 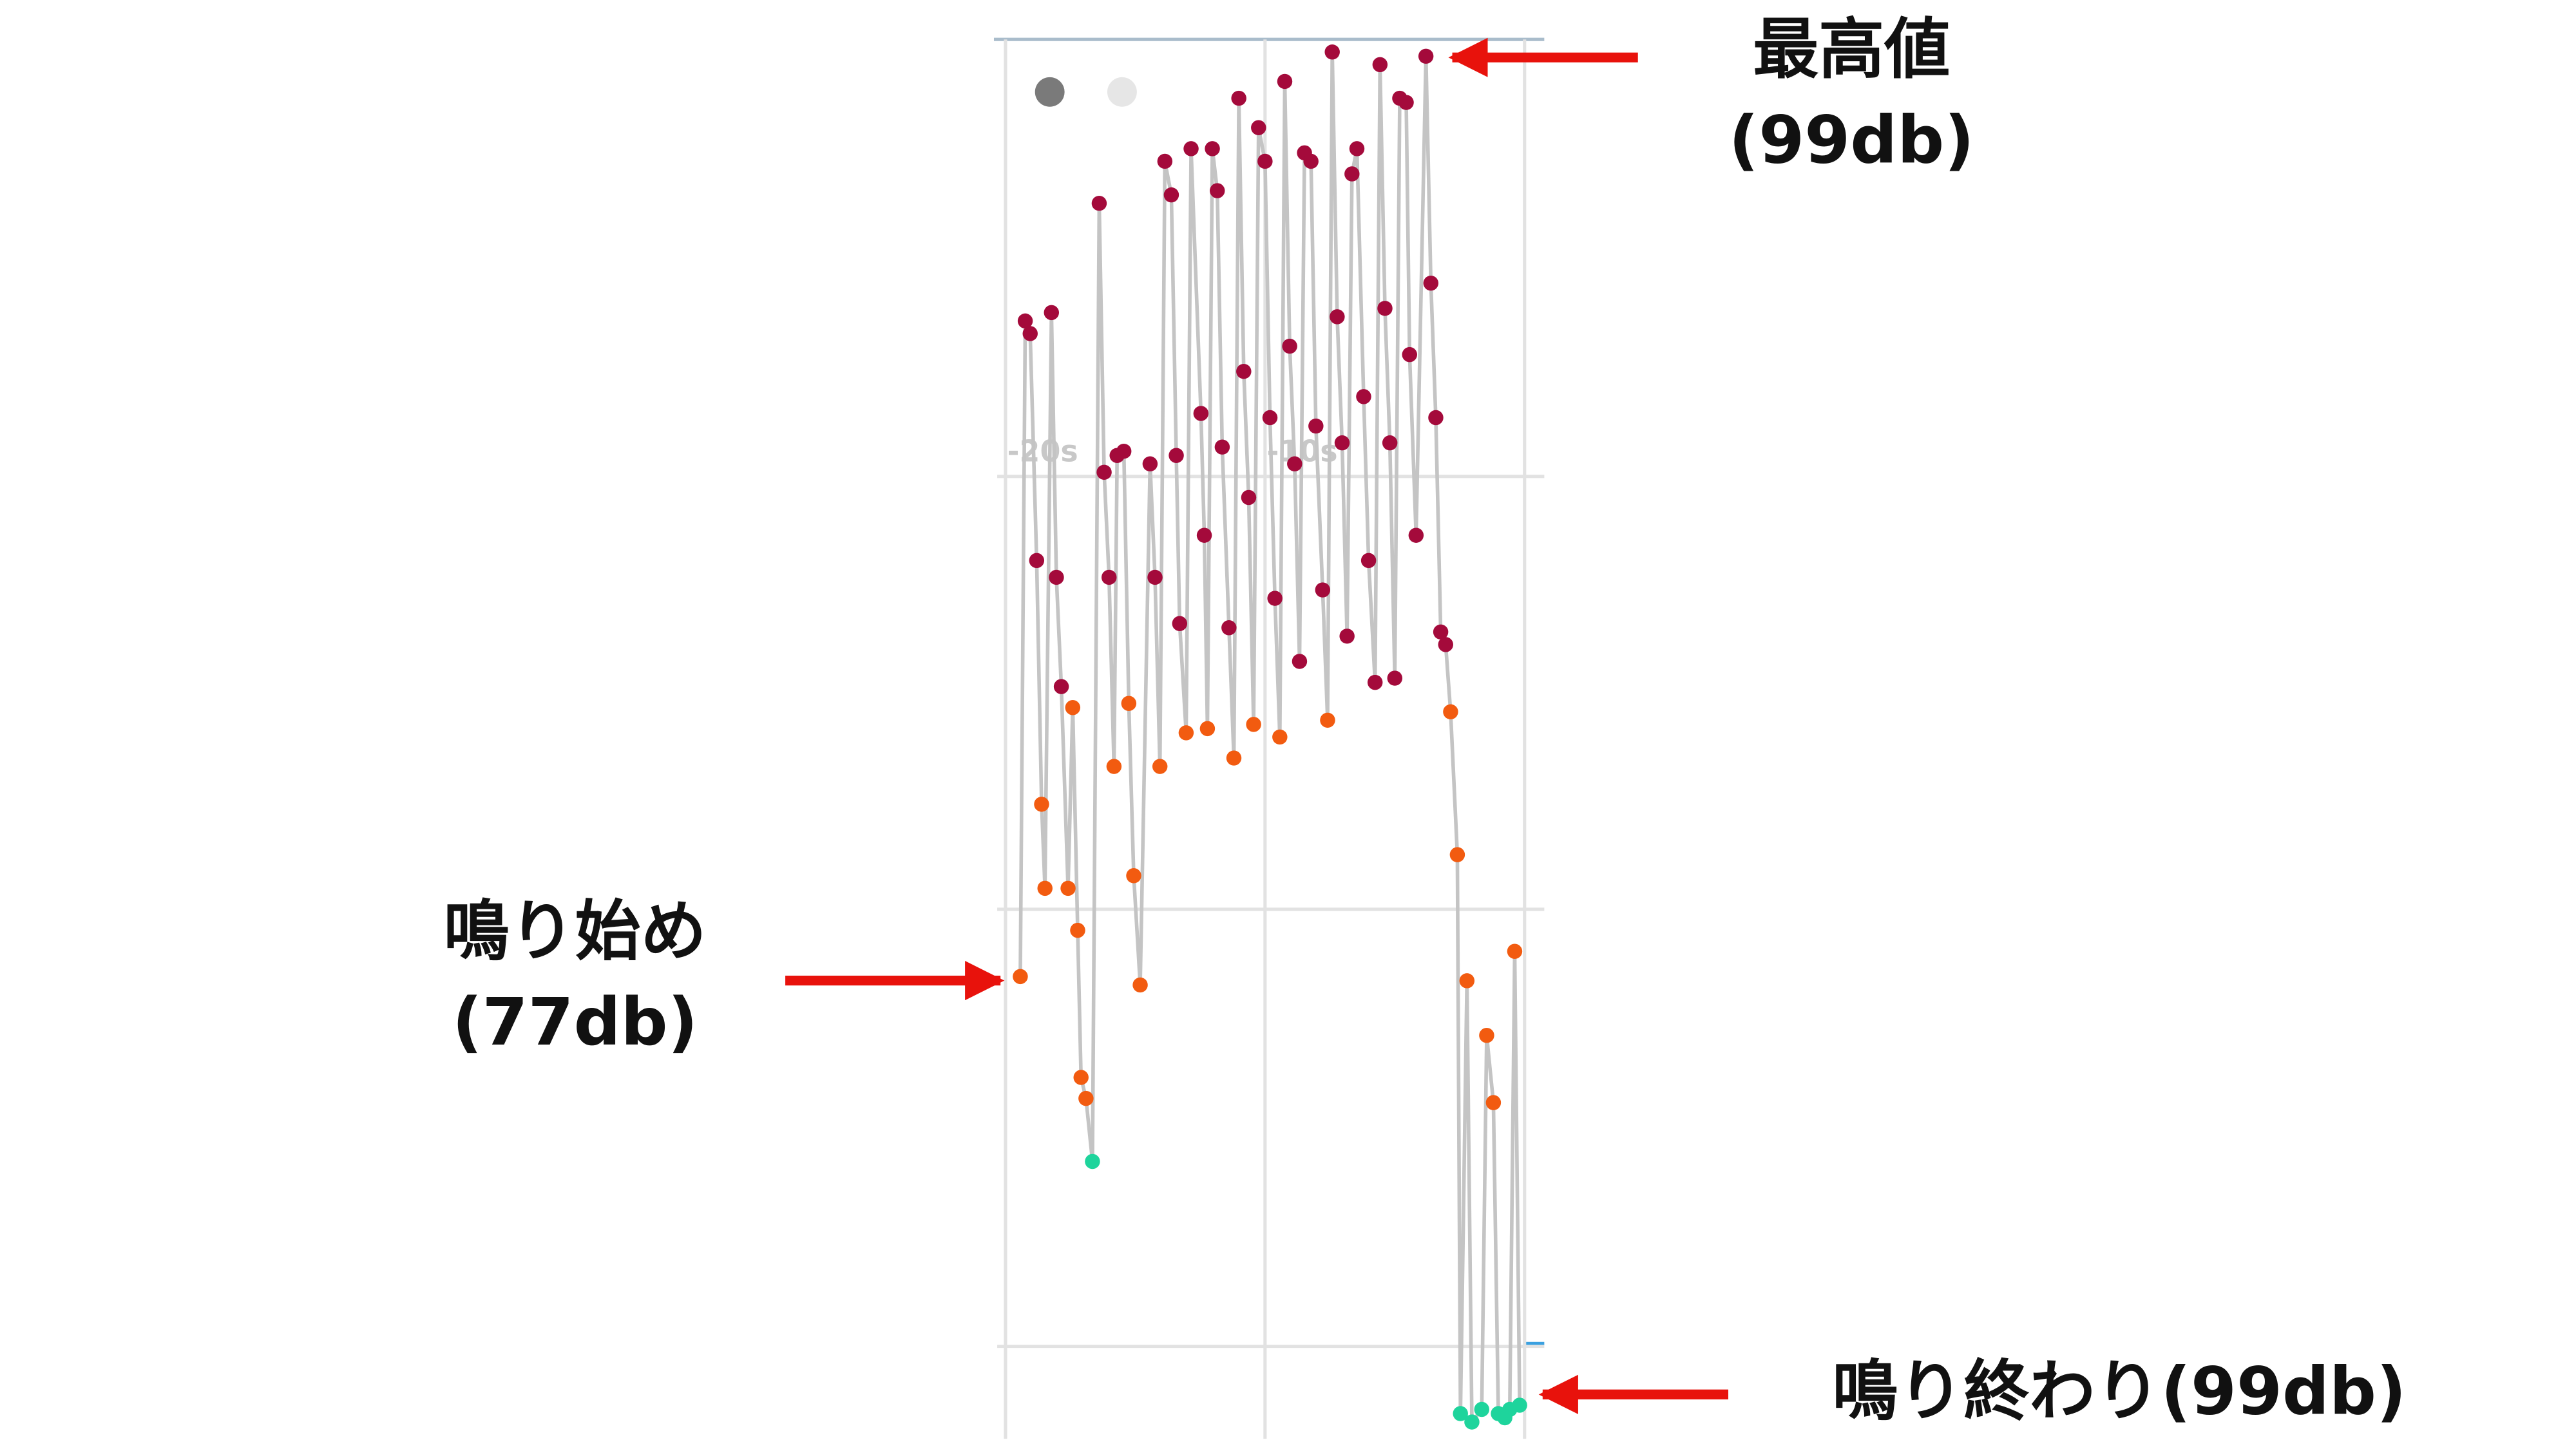 What do you see at coordinates (2119, 1392) in the screenshot?
I see `annotation: 鳴り終わり(99db)` at bounding box center [2119, 1392].